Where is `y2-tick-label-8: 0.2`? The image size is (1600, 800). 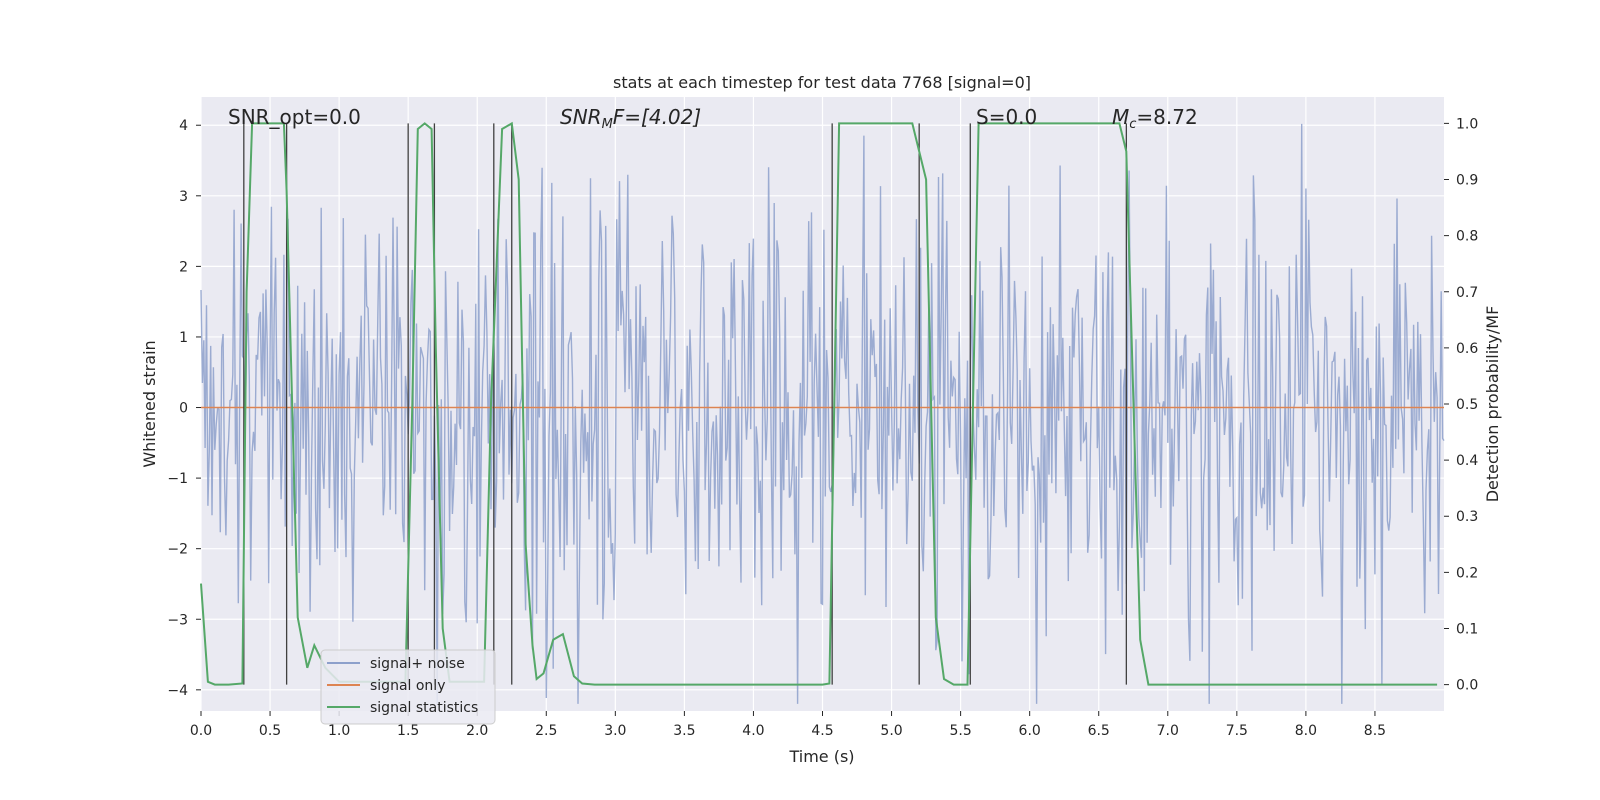 y2-tick-label-8: 0.2 is located at coordinates (1467, 573).